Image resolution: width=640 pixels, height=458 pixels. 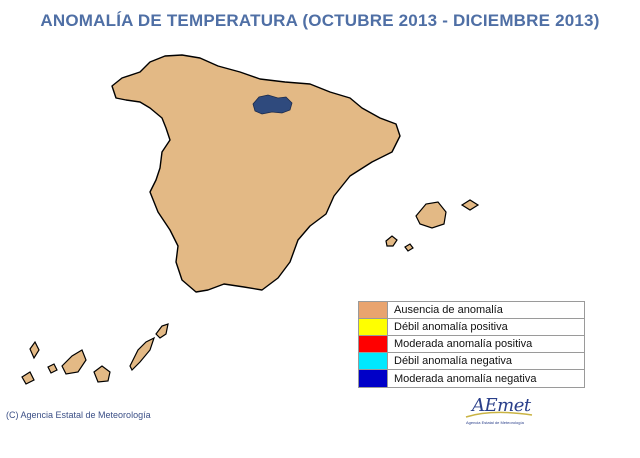 What do you see at coordinates (409, 247) in the screenshot?
I see `formentera-island` at bounding box center [409, 247].